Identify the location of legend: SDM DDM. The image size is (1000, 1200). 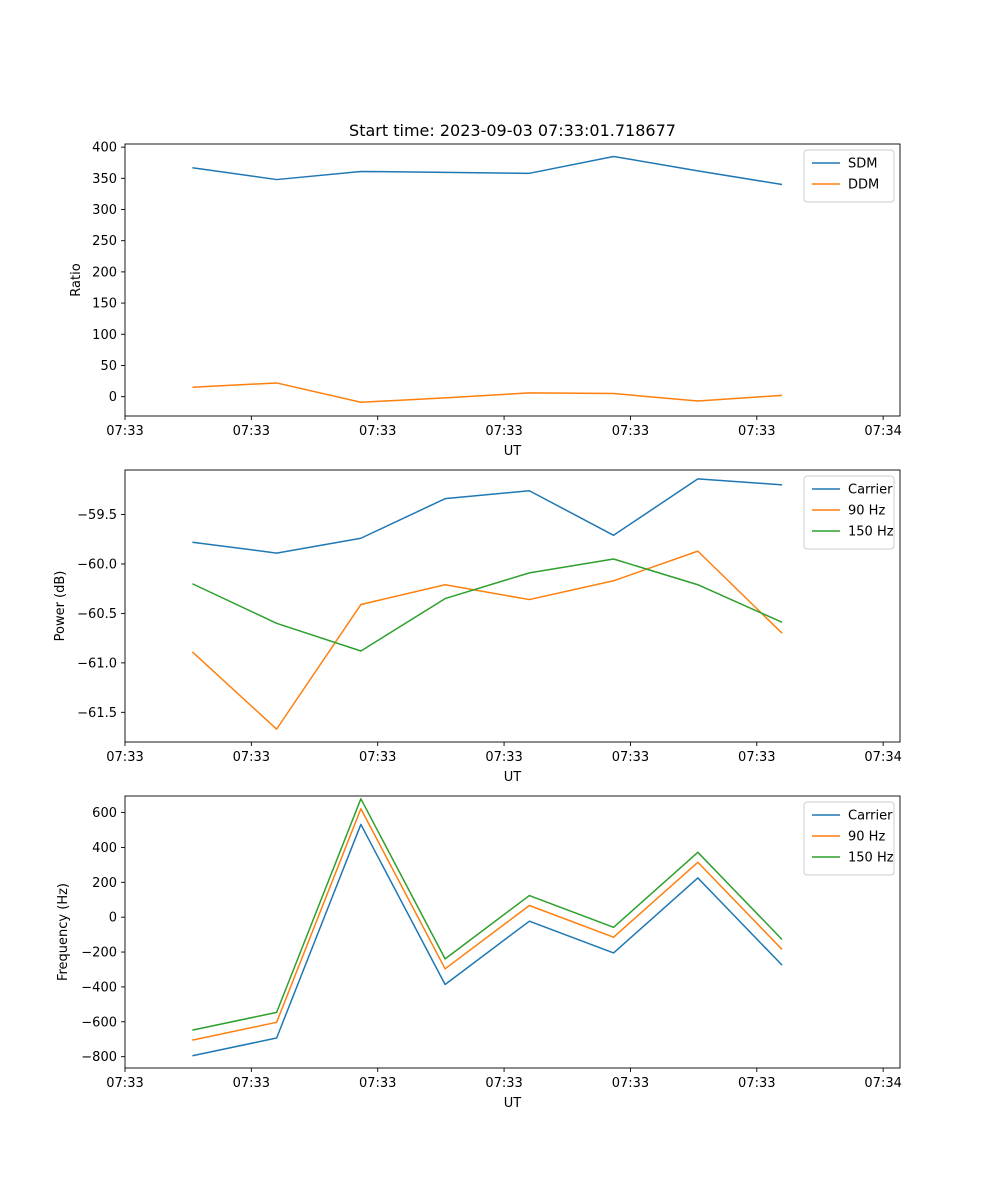
(849, 176).